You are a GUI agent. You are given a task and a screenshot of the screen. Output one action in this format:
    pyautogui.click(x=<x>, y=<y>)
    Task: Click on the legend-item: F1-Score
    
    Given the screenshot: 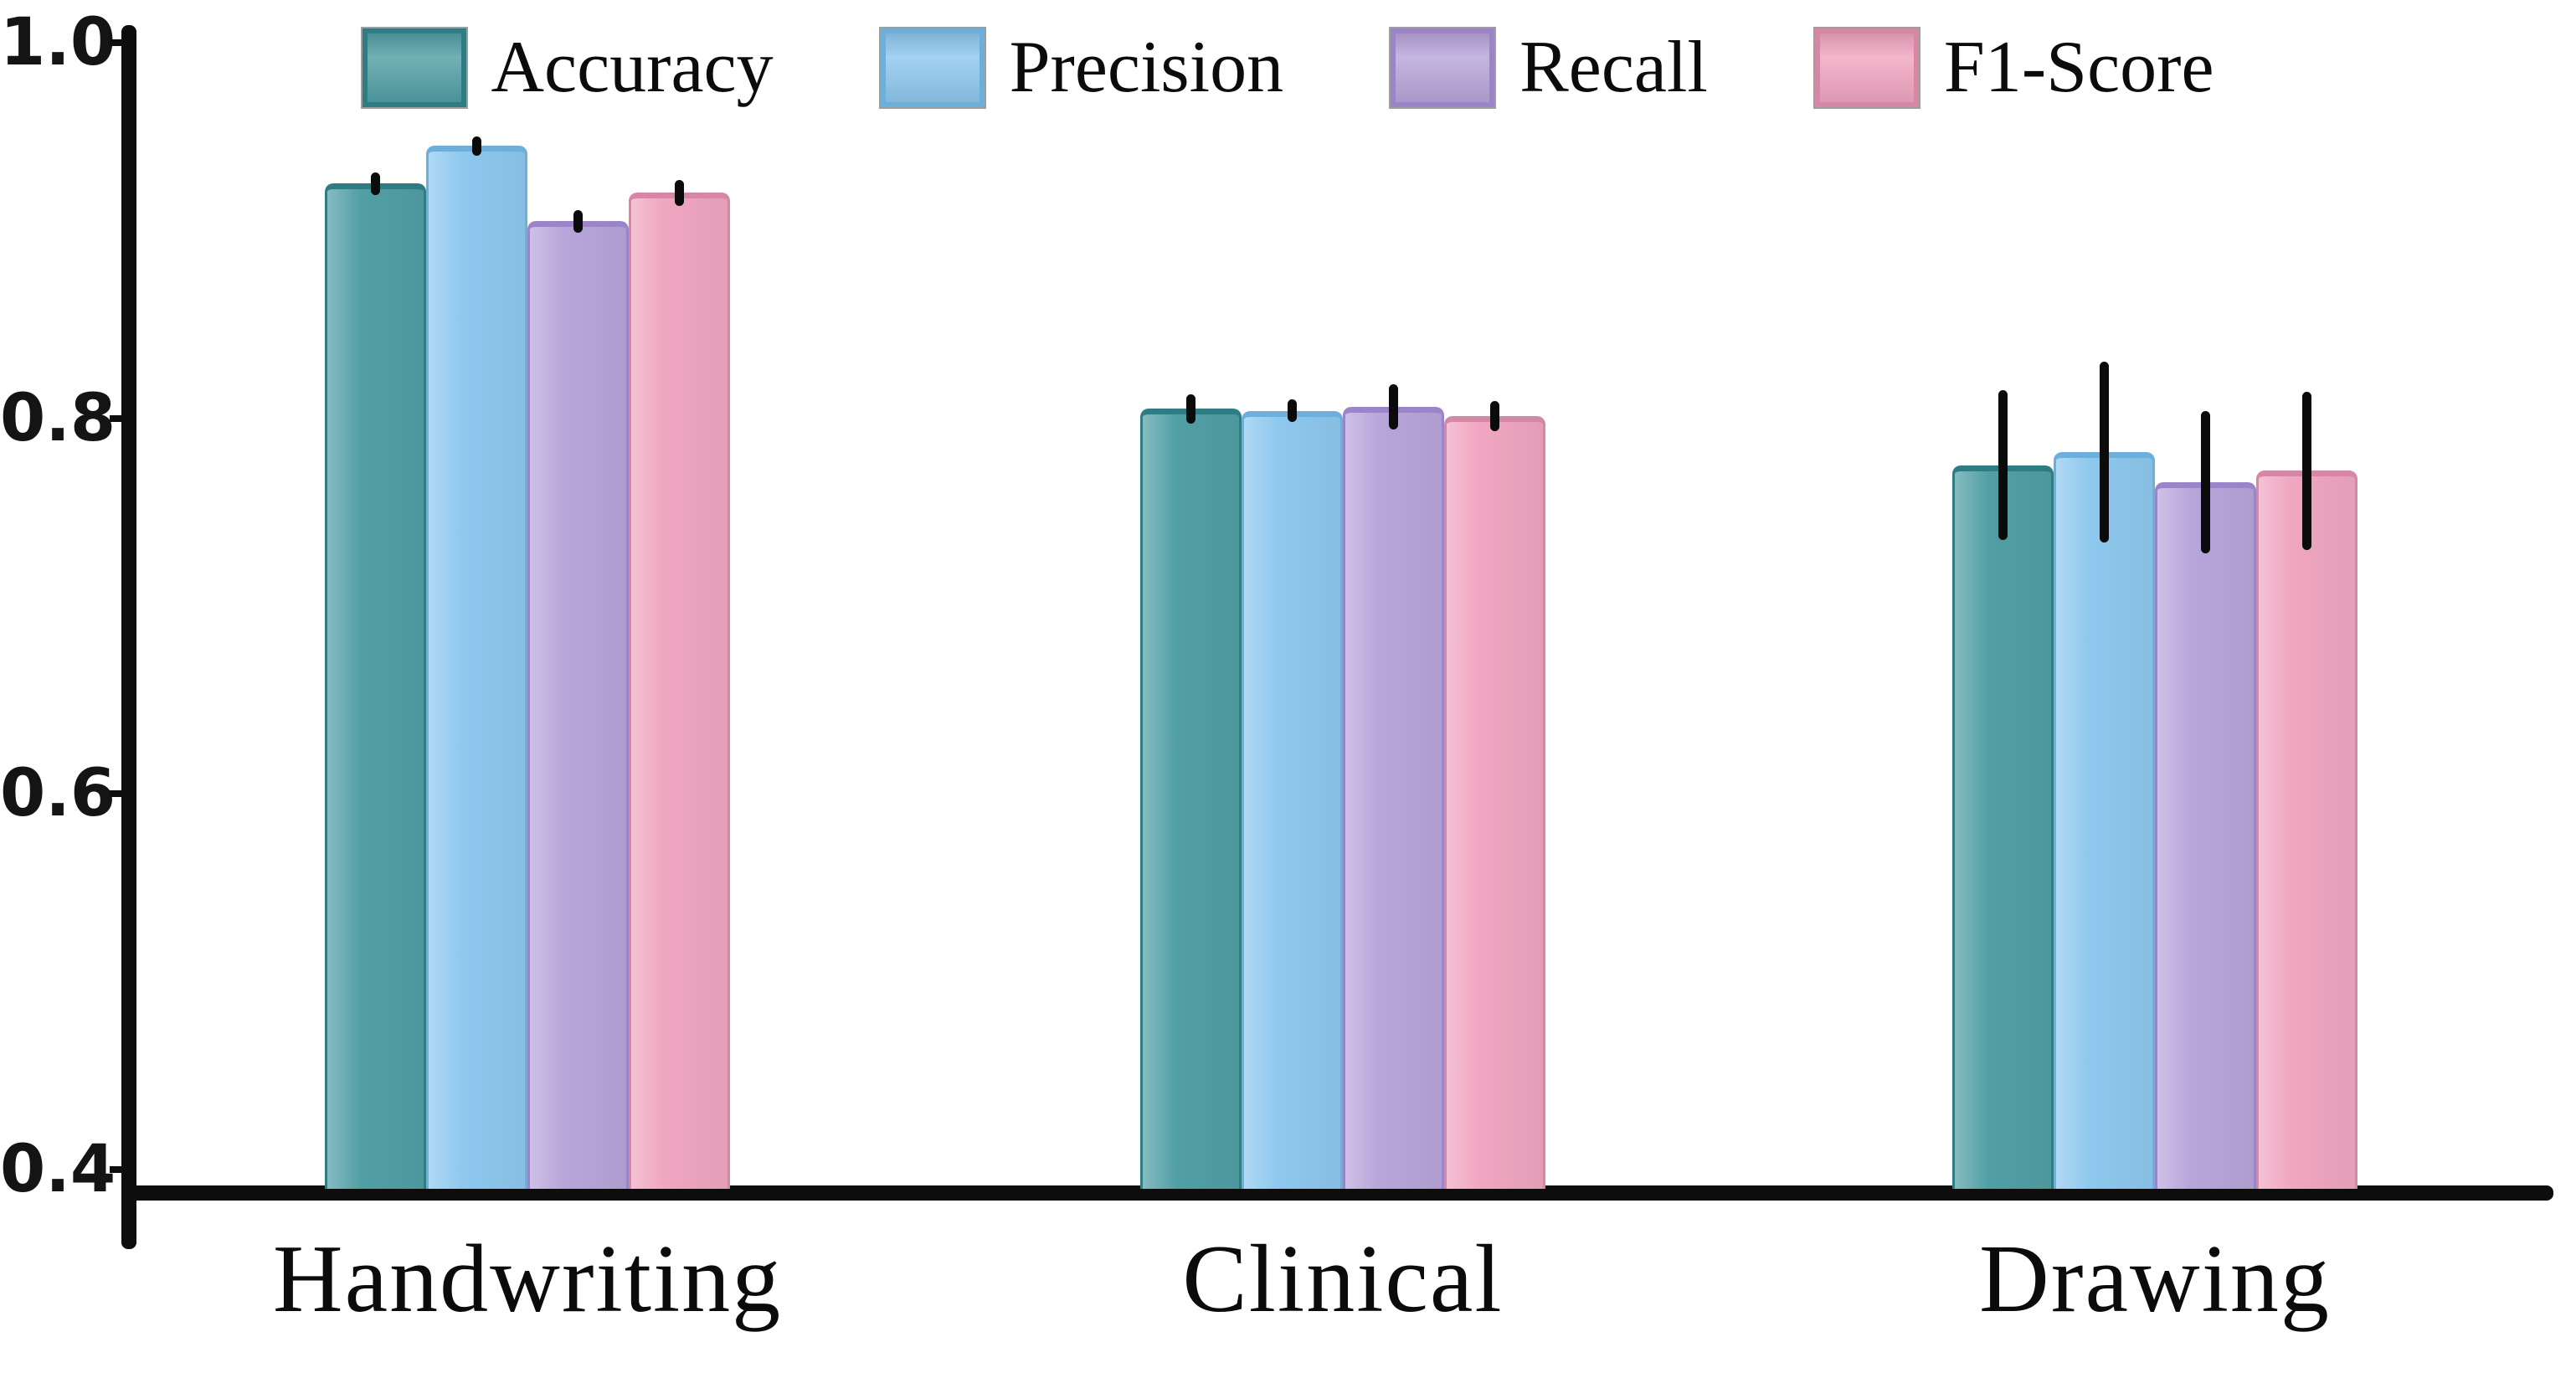 What is the action you would take?
    pyautogui.click(x=2014, y=67)
    